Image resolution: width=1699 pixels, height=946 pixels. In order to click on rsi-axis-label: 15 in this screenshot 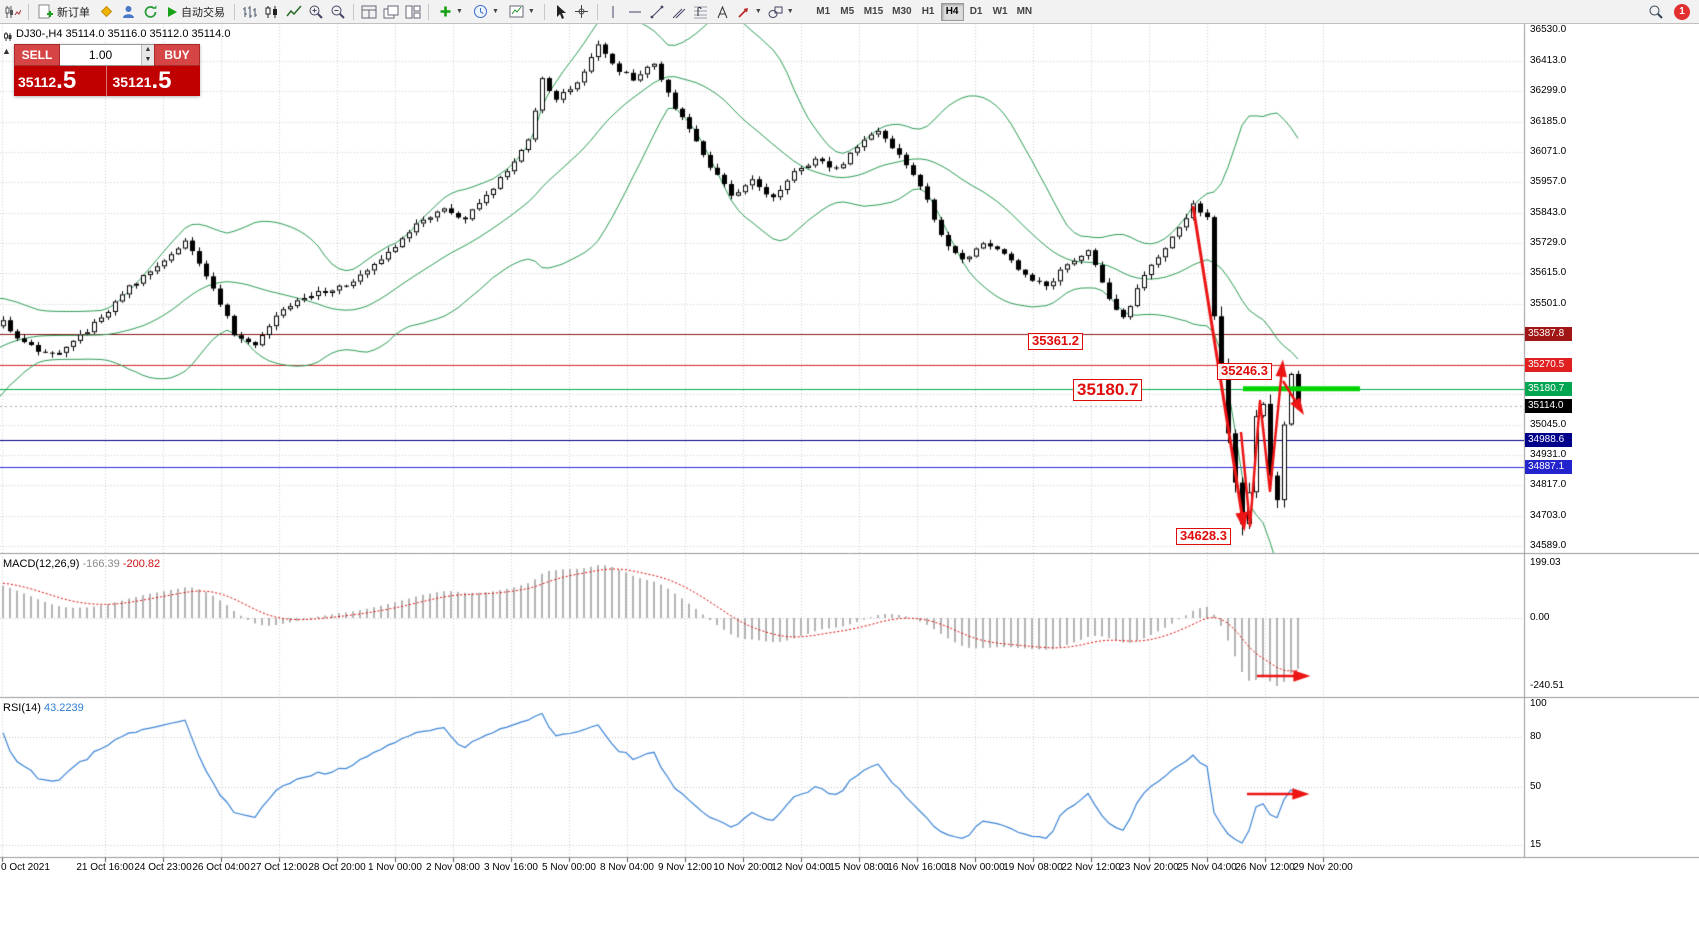, I will do `click(1536, 844)`.